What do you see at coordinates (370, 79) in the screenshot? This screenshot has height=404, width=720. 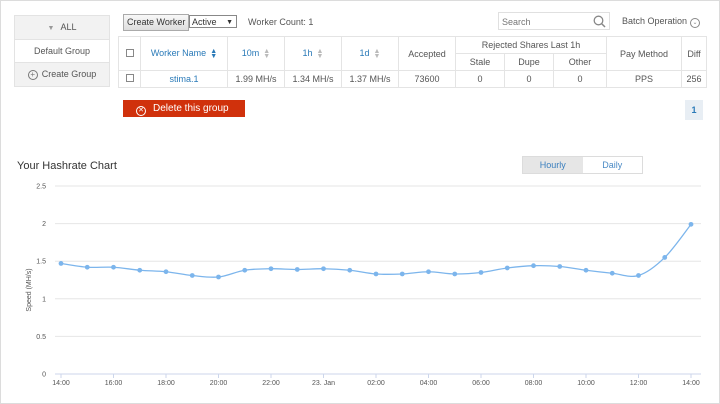 I see `hashrate-1d: 1.37 MH/s` at bounding box center [370, 79].